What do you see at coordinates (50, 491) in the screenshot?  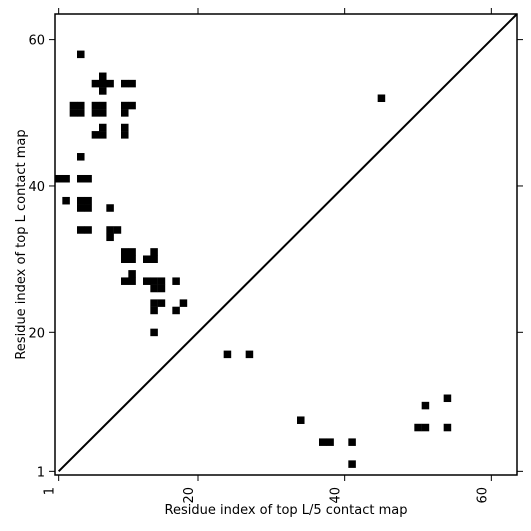 I see `x-tick-label: 1` at bounding box center [50, 491].